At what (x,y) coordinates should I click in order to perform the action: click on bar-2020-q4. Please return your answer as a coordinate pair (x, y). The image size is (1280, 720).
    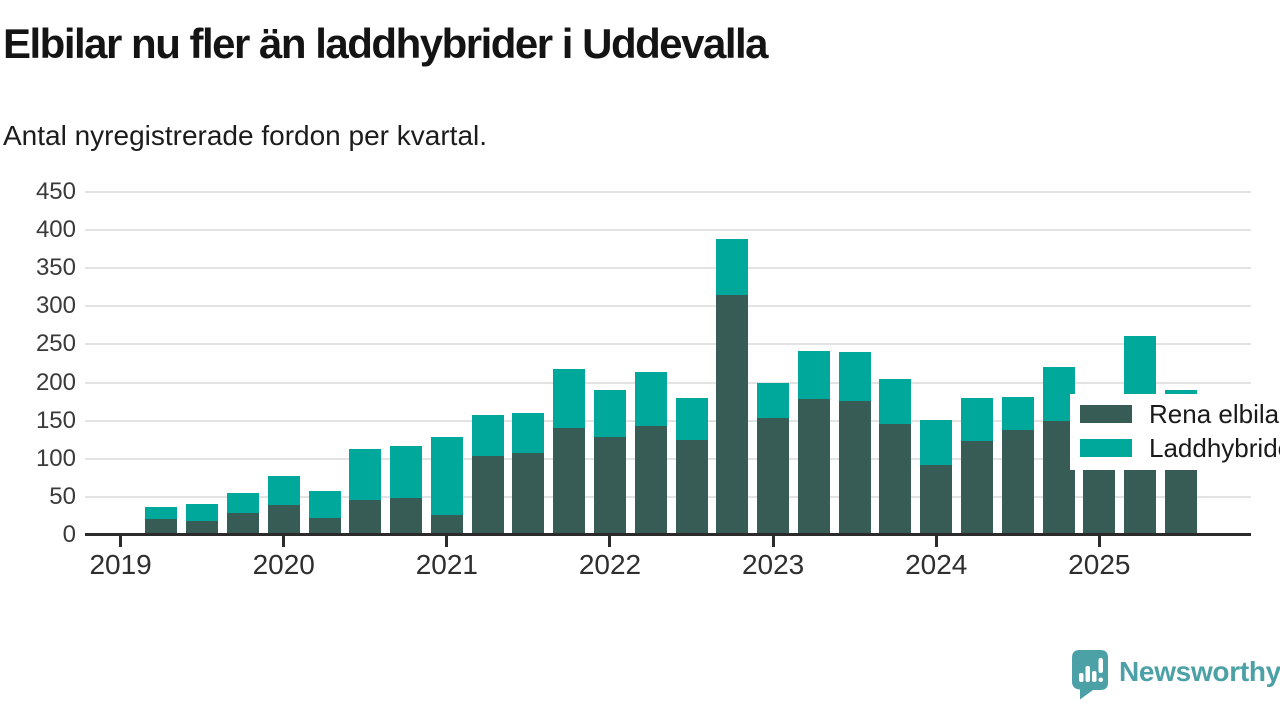
    Looking at the image, I should click on (406, 490).